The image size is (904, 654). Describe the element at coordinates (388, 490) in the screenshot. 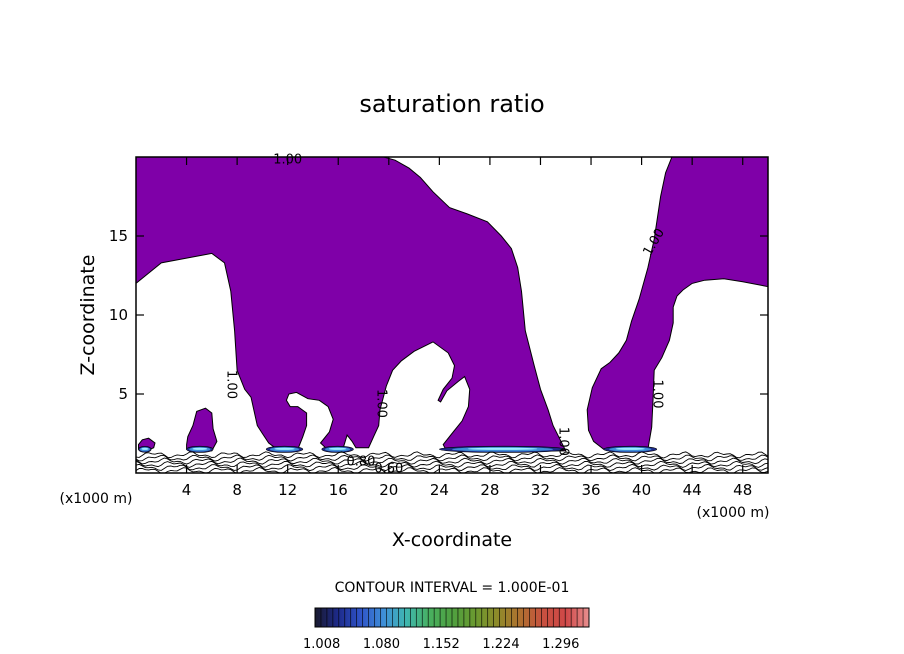

I see `x-tick-label-4: 20` at that location.